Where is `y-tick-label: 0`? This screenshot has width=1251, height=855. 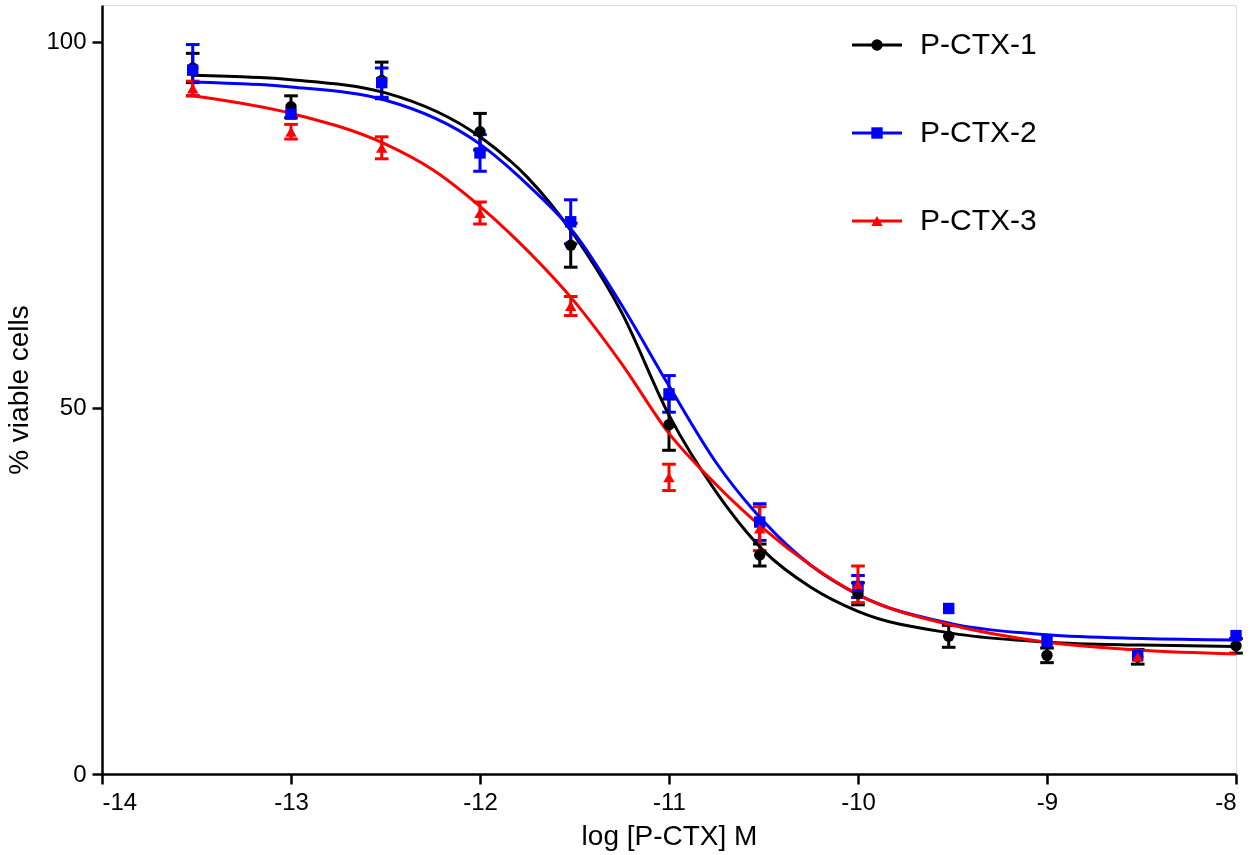
y-tick-label: 0 is located at coordinates (80, 773).